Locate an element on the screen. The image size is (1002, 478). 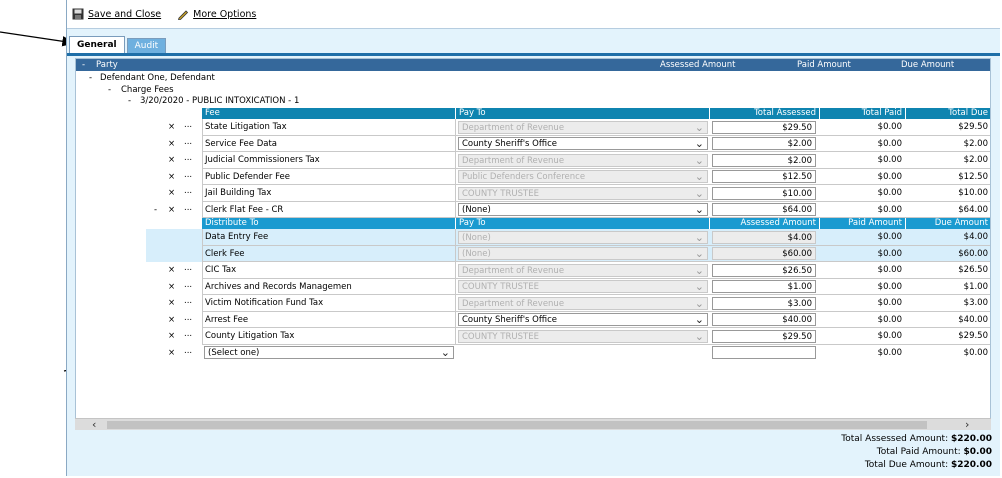
assessed-amount-input: $10.00 is located at coordinates (764, 193).